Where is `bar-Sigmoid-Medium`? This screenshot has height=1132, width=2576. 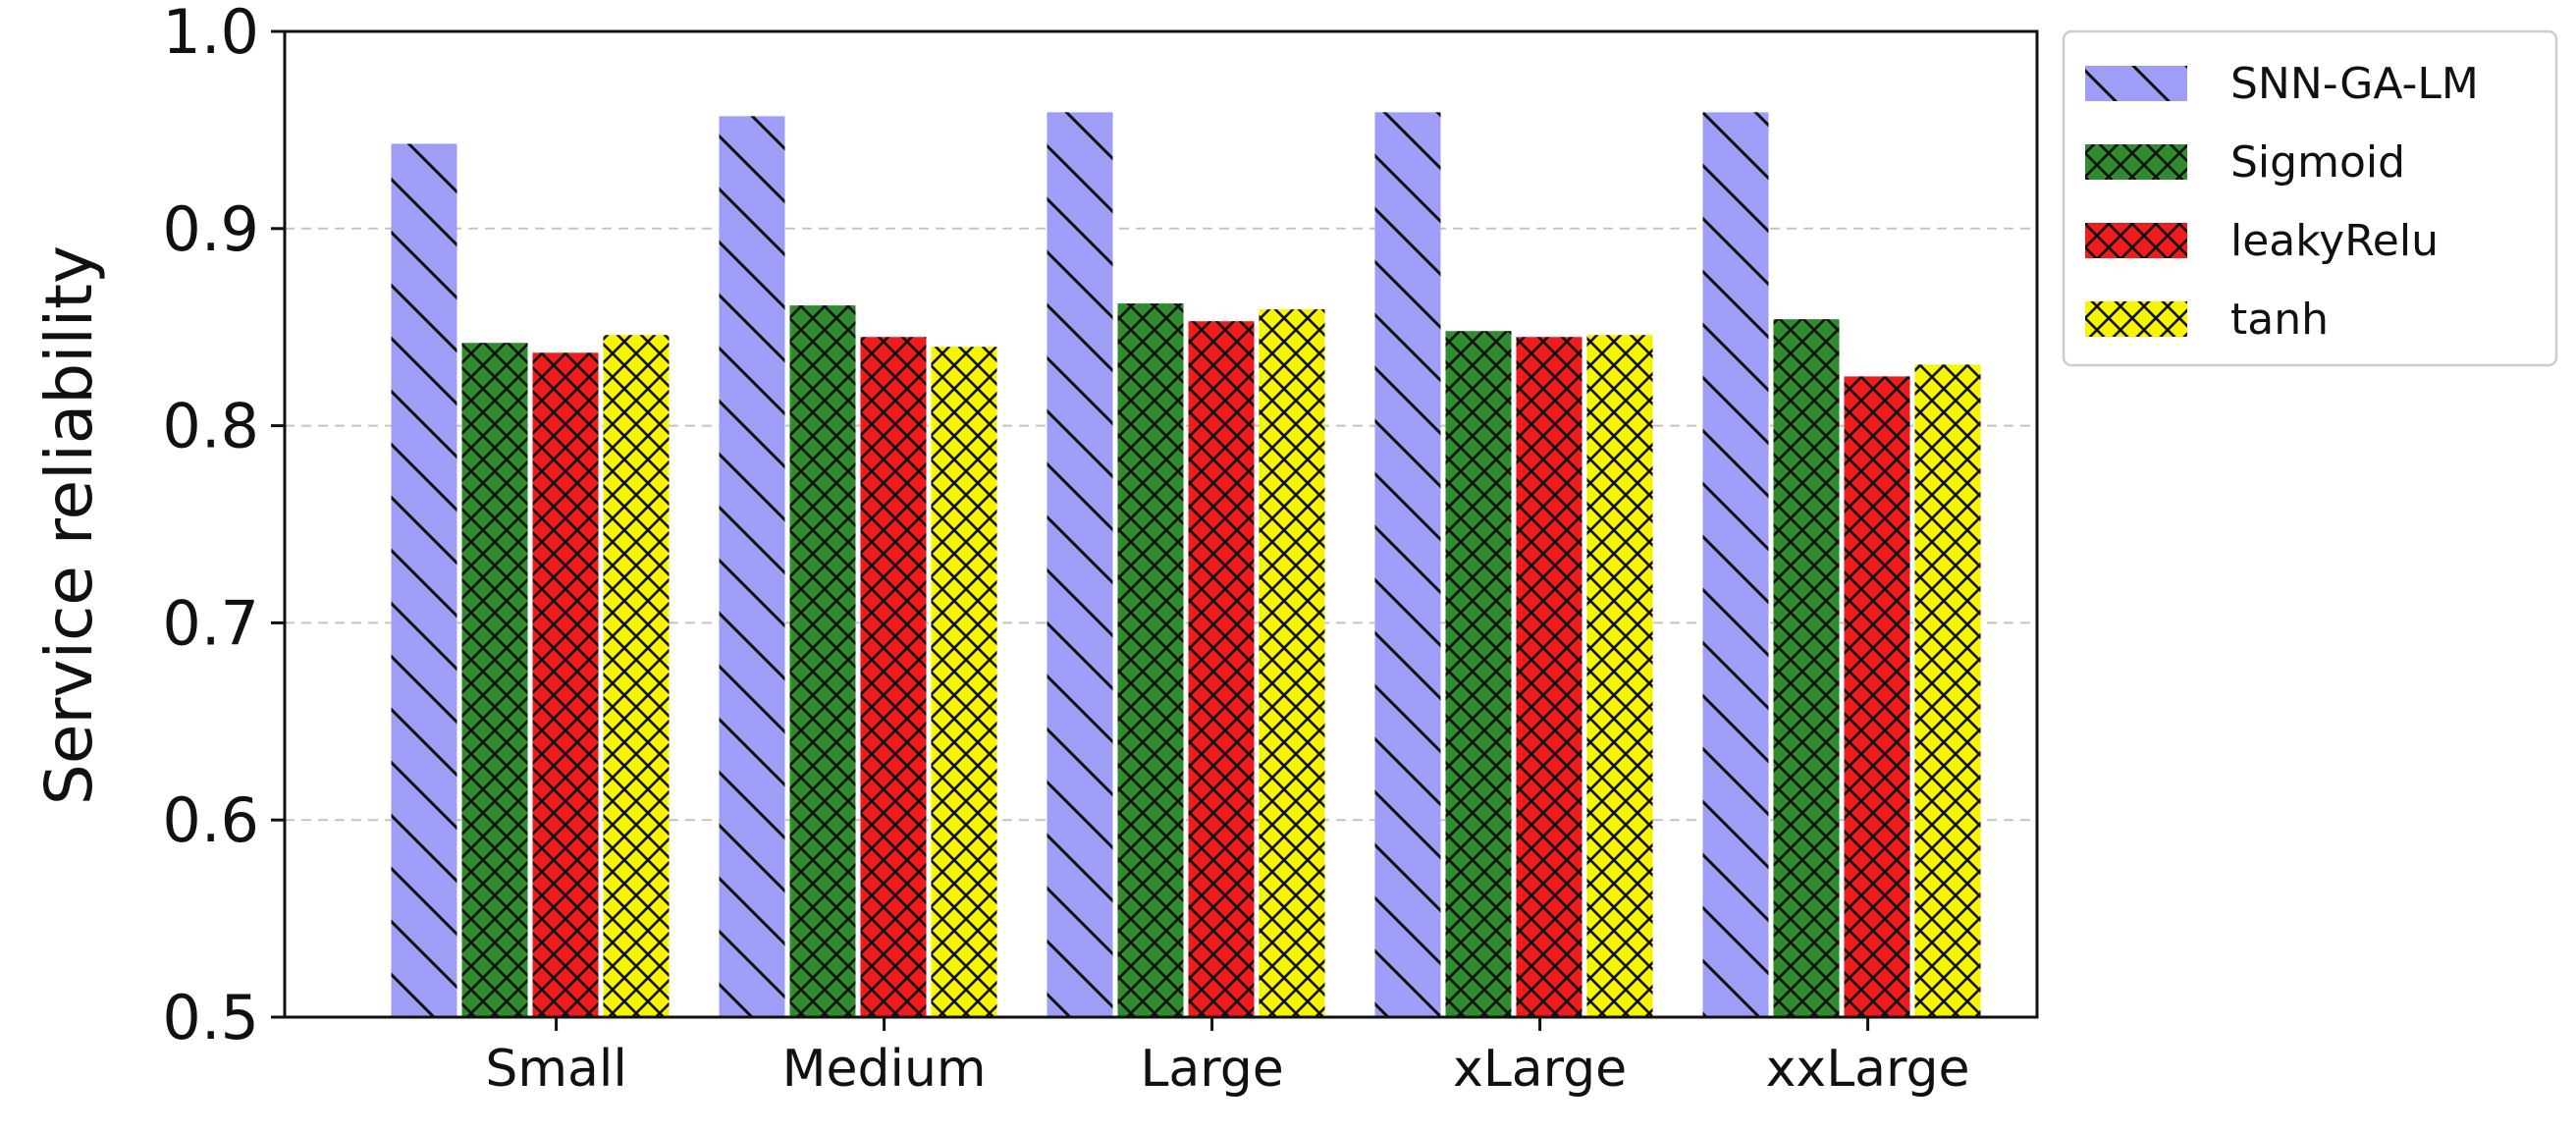
bar-Sigmoid-Medium is located at coordinates (822, 661).